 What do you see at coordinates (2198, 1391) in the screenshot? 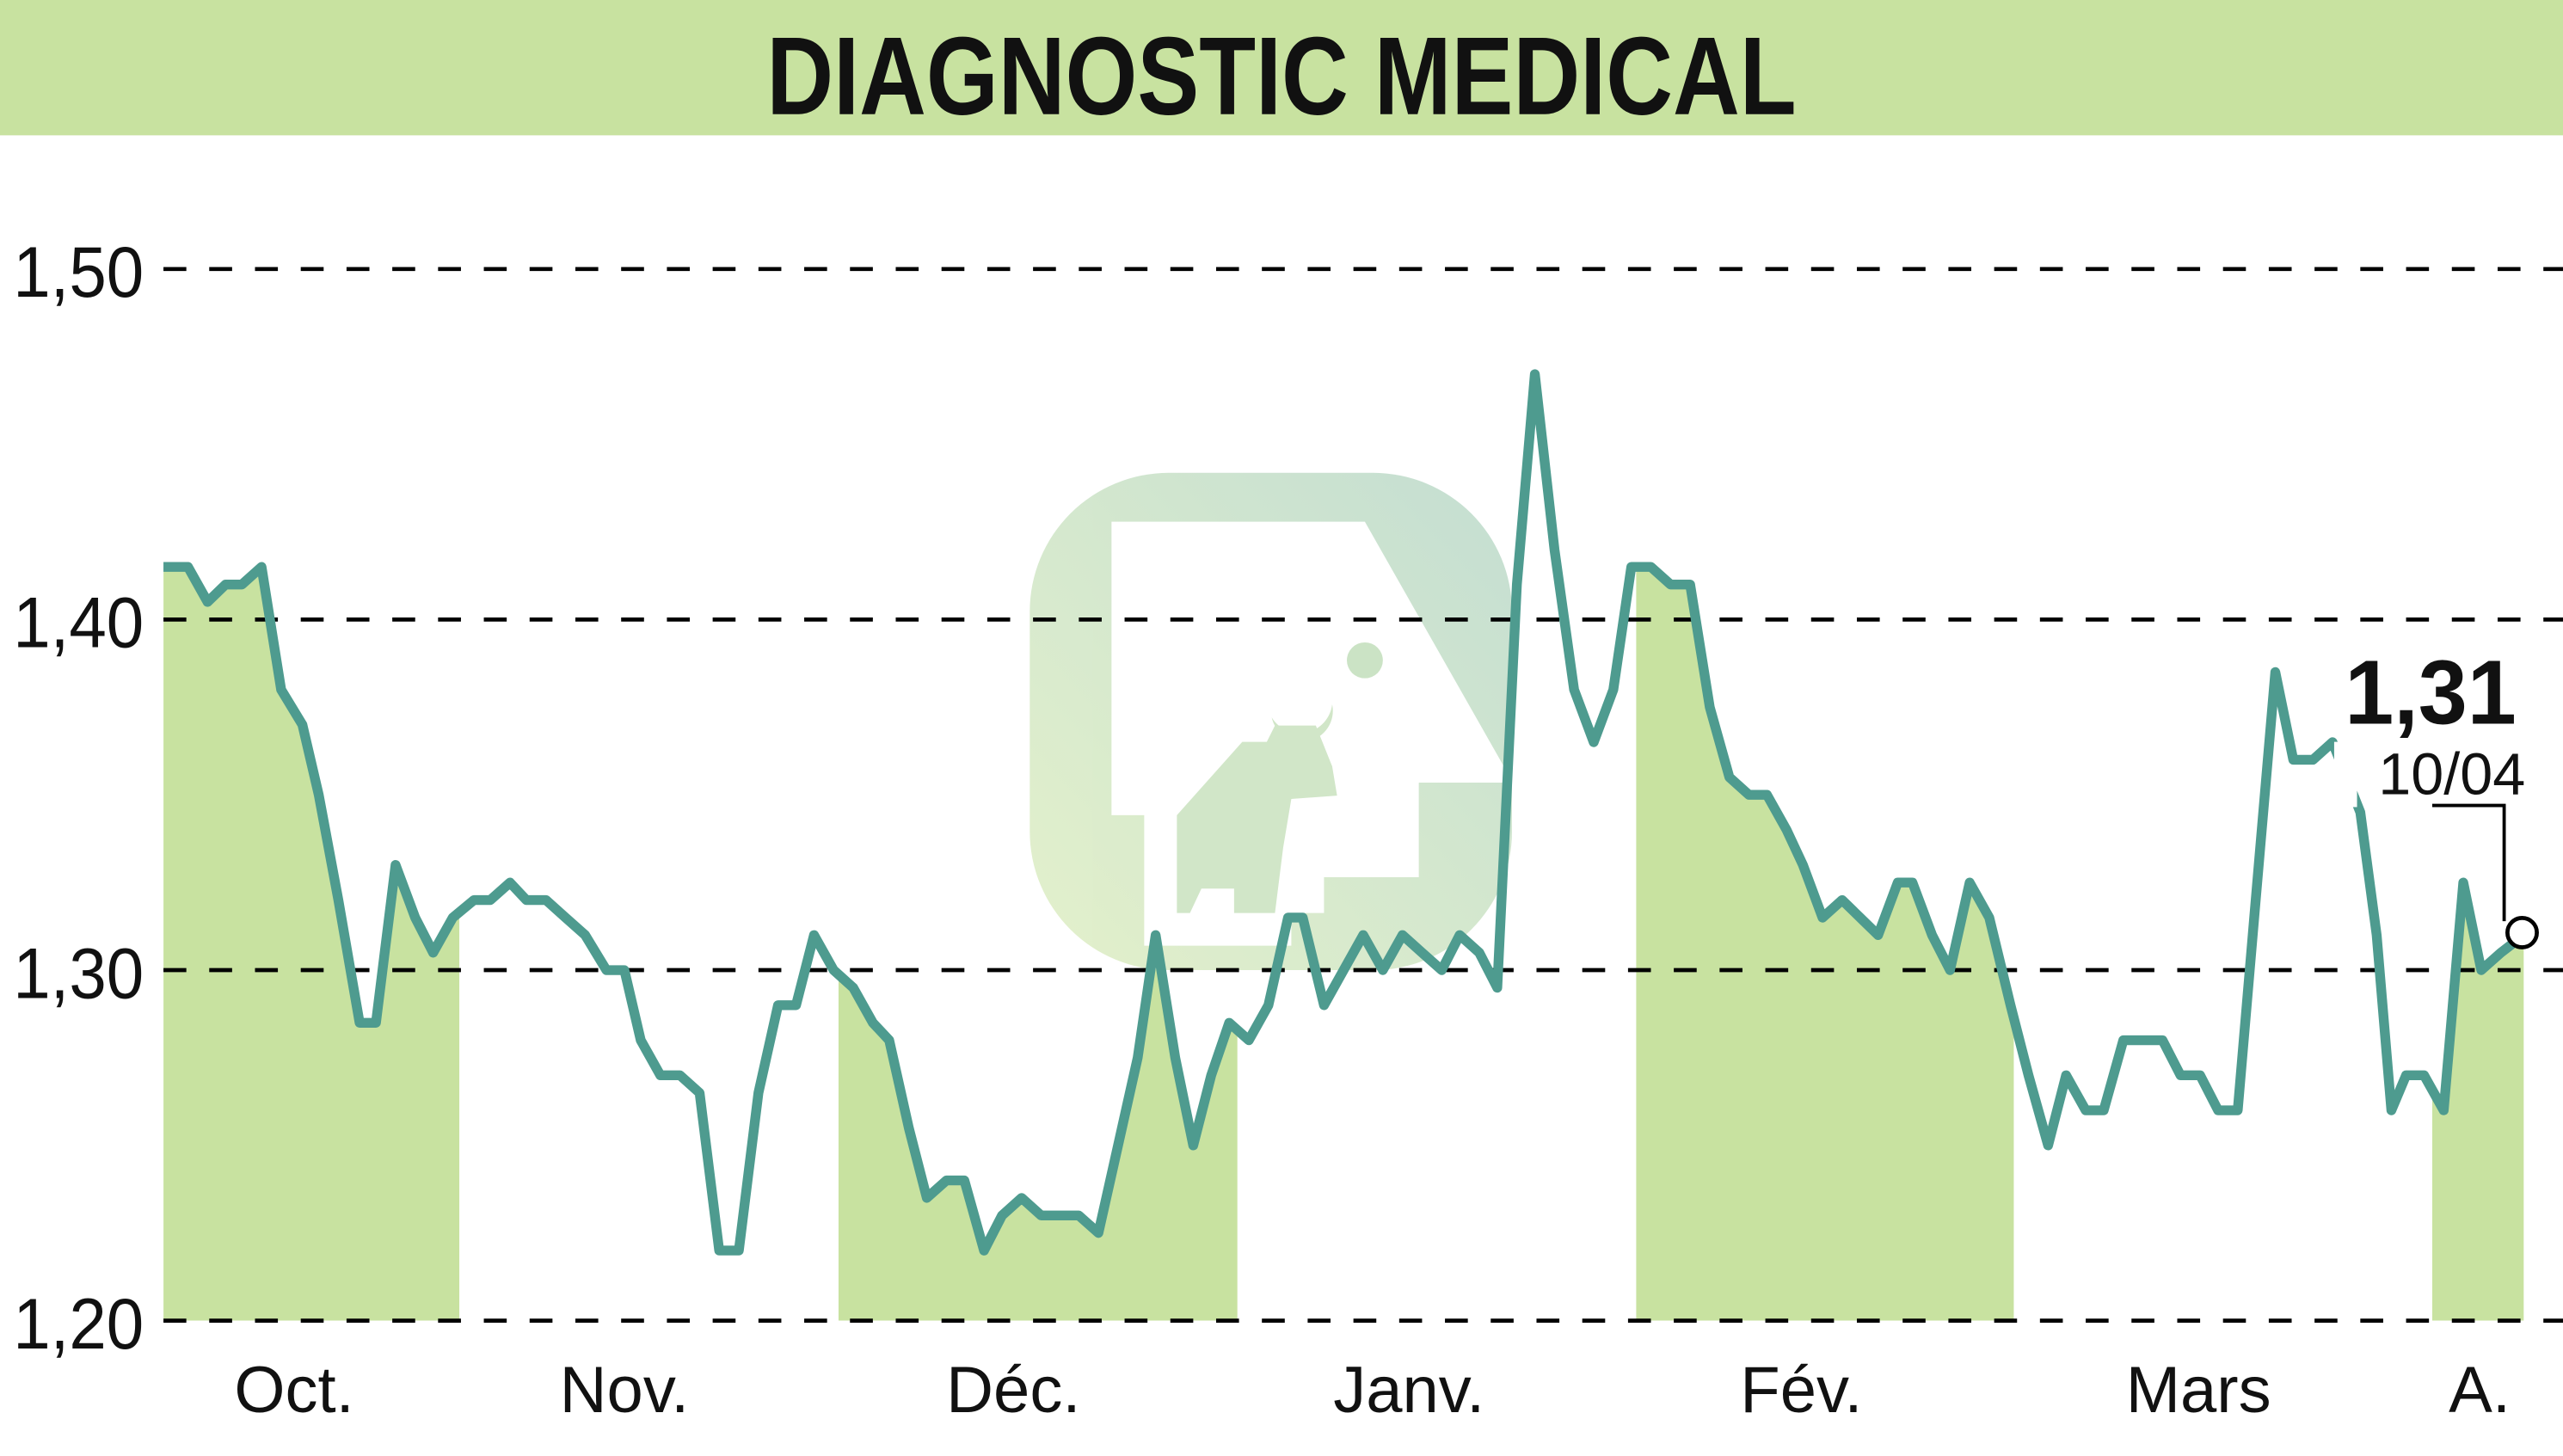
I see `xtick-label: Mars` at bounding box center [2198, 1391].